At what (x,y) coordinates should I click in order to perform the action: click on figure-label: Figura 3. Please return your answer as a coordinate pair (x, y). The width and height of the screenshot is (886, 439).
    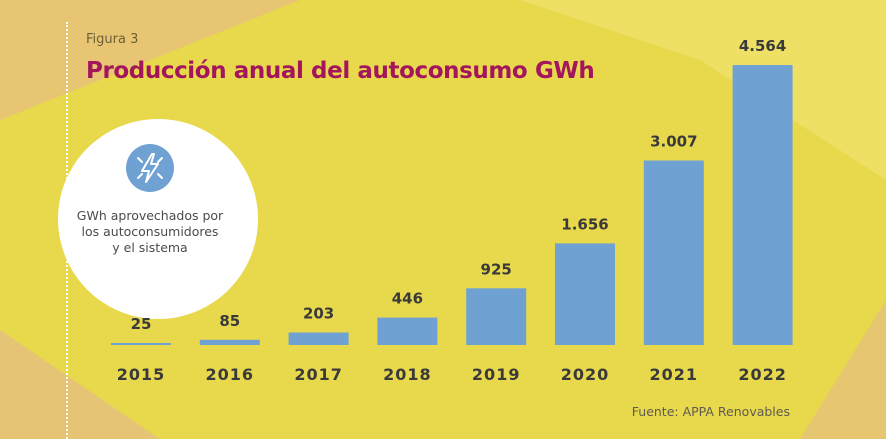
    Looking at the image, I should click on (112, 39).